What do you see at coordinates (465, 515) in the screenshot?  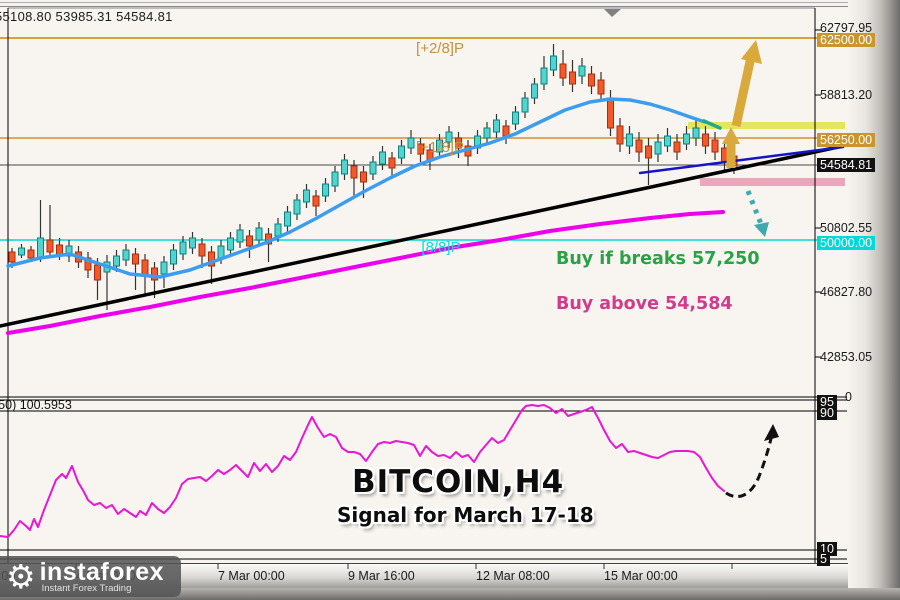 I see `chart-subtitle: Signal for March 17-18` at bounding box center [465, 515].